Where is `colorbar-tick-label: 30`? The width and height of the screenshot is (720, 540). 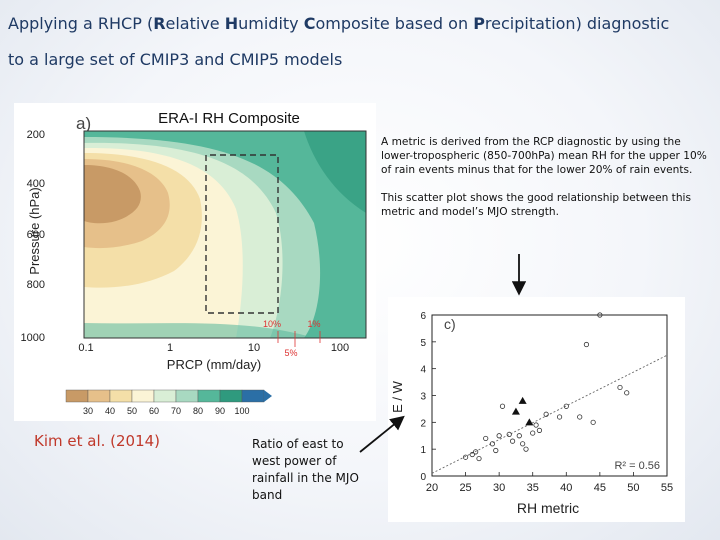
colorbar-tick-label: 30 is located at coordinates (88, 411).